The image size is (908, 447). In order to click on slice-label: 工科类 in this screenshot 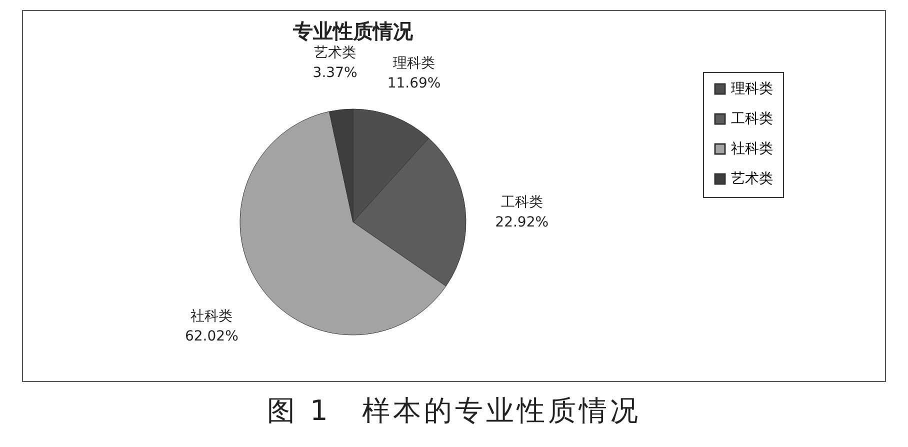, I will do `click(521, 202)`.